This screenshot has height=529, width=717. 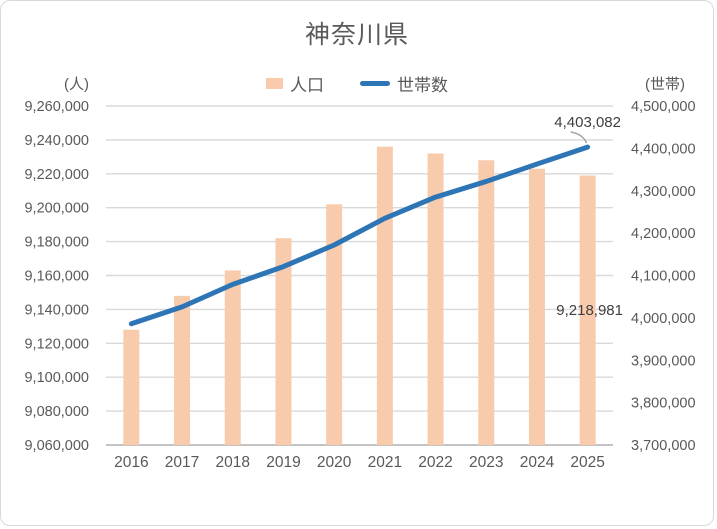 I want to click on chart-legend: 人口 世帯数, so click(x=357, y=83).